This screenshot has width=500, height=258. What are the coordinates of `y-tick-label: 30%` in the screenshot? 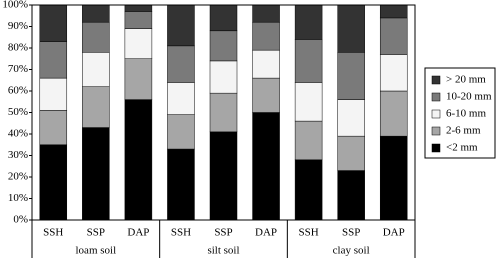 It's located at (18, 155).